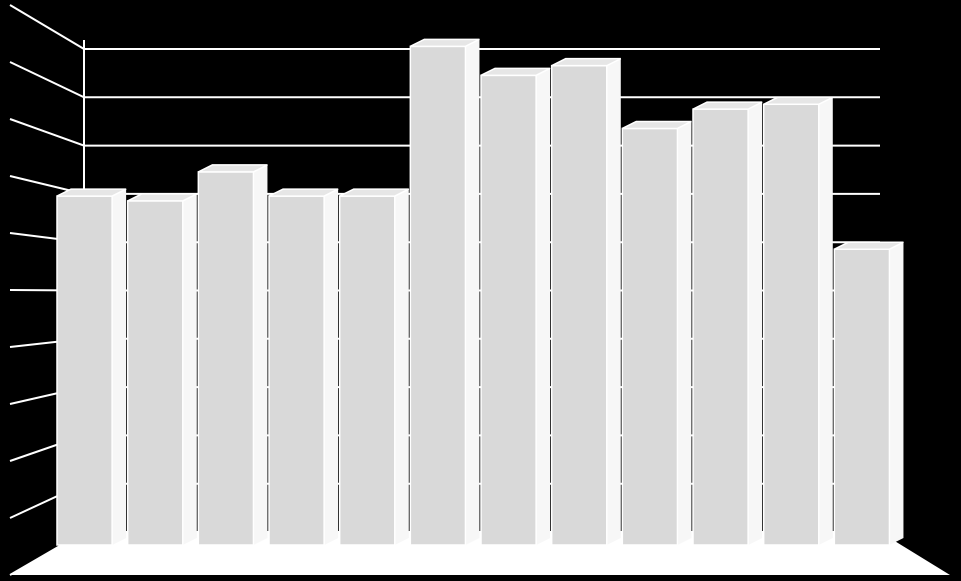  Describe the element at coordinates (444, 27) in the screenshot. I see `grid-line` at that location.